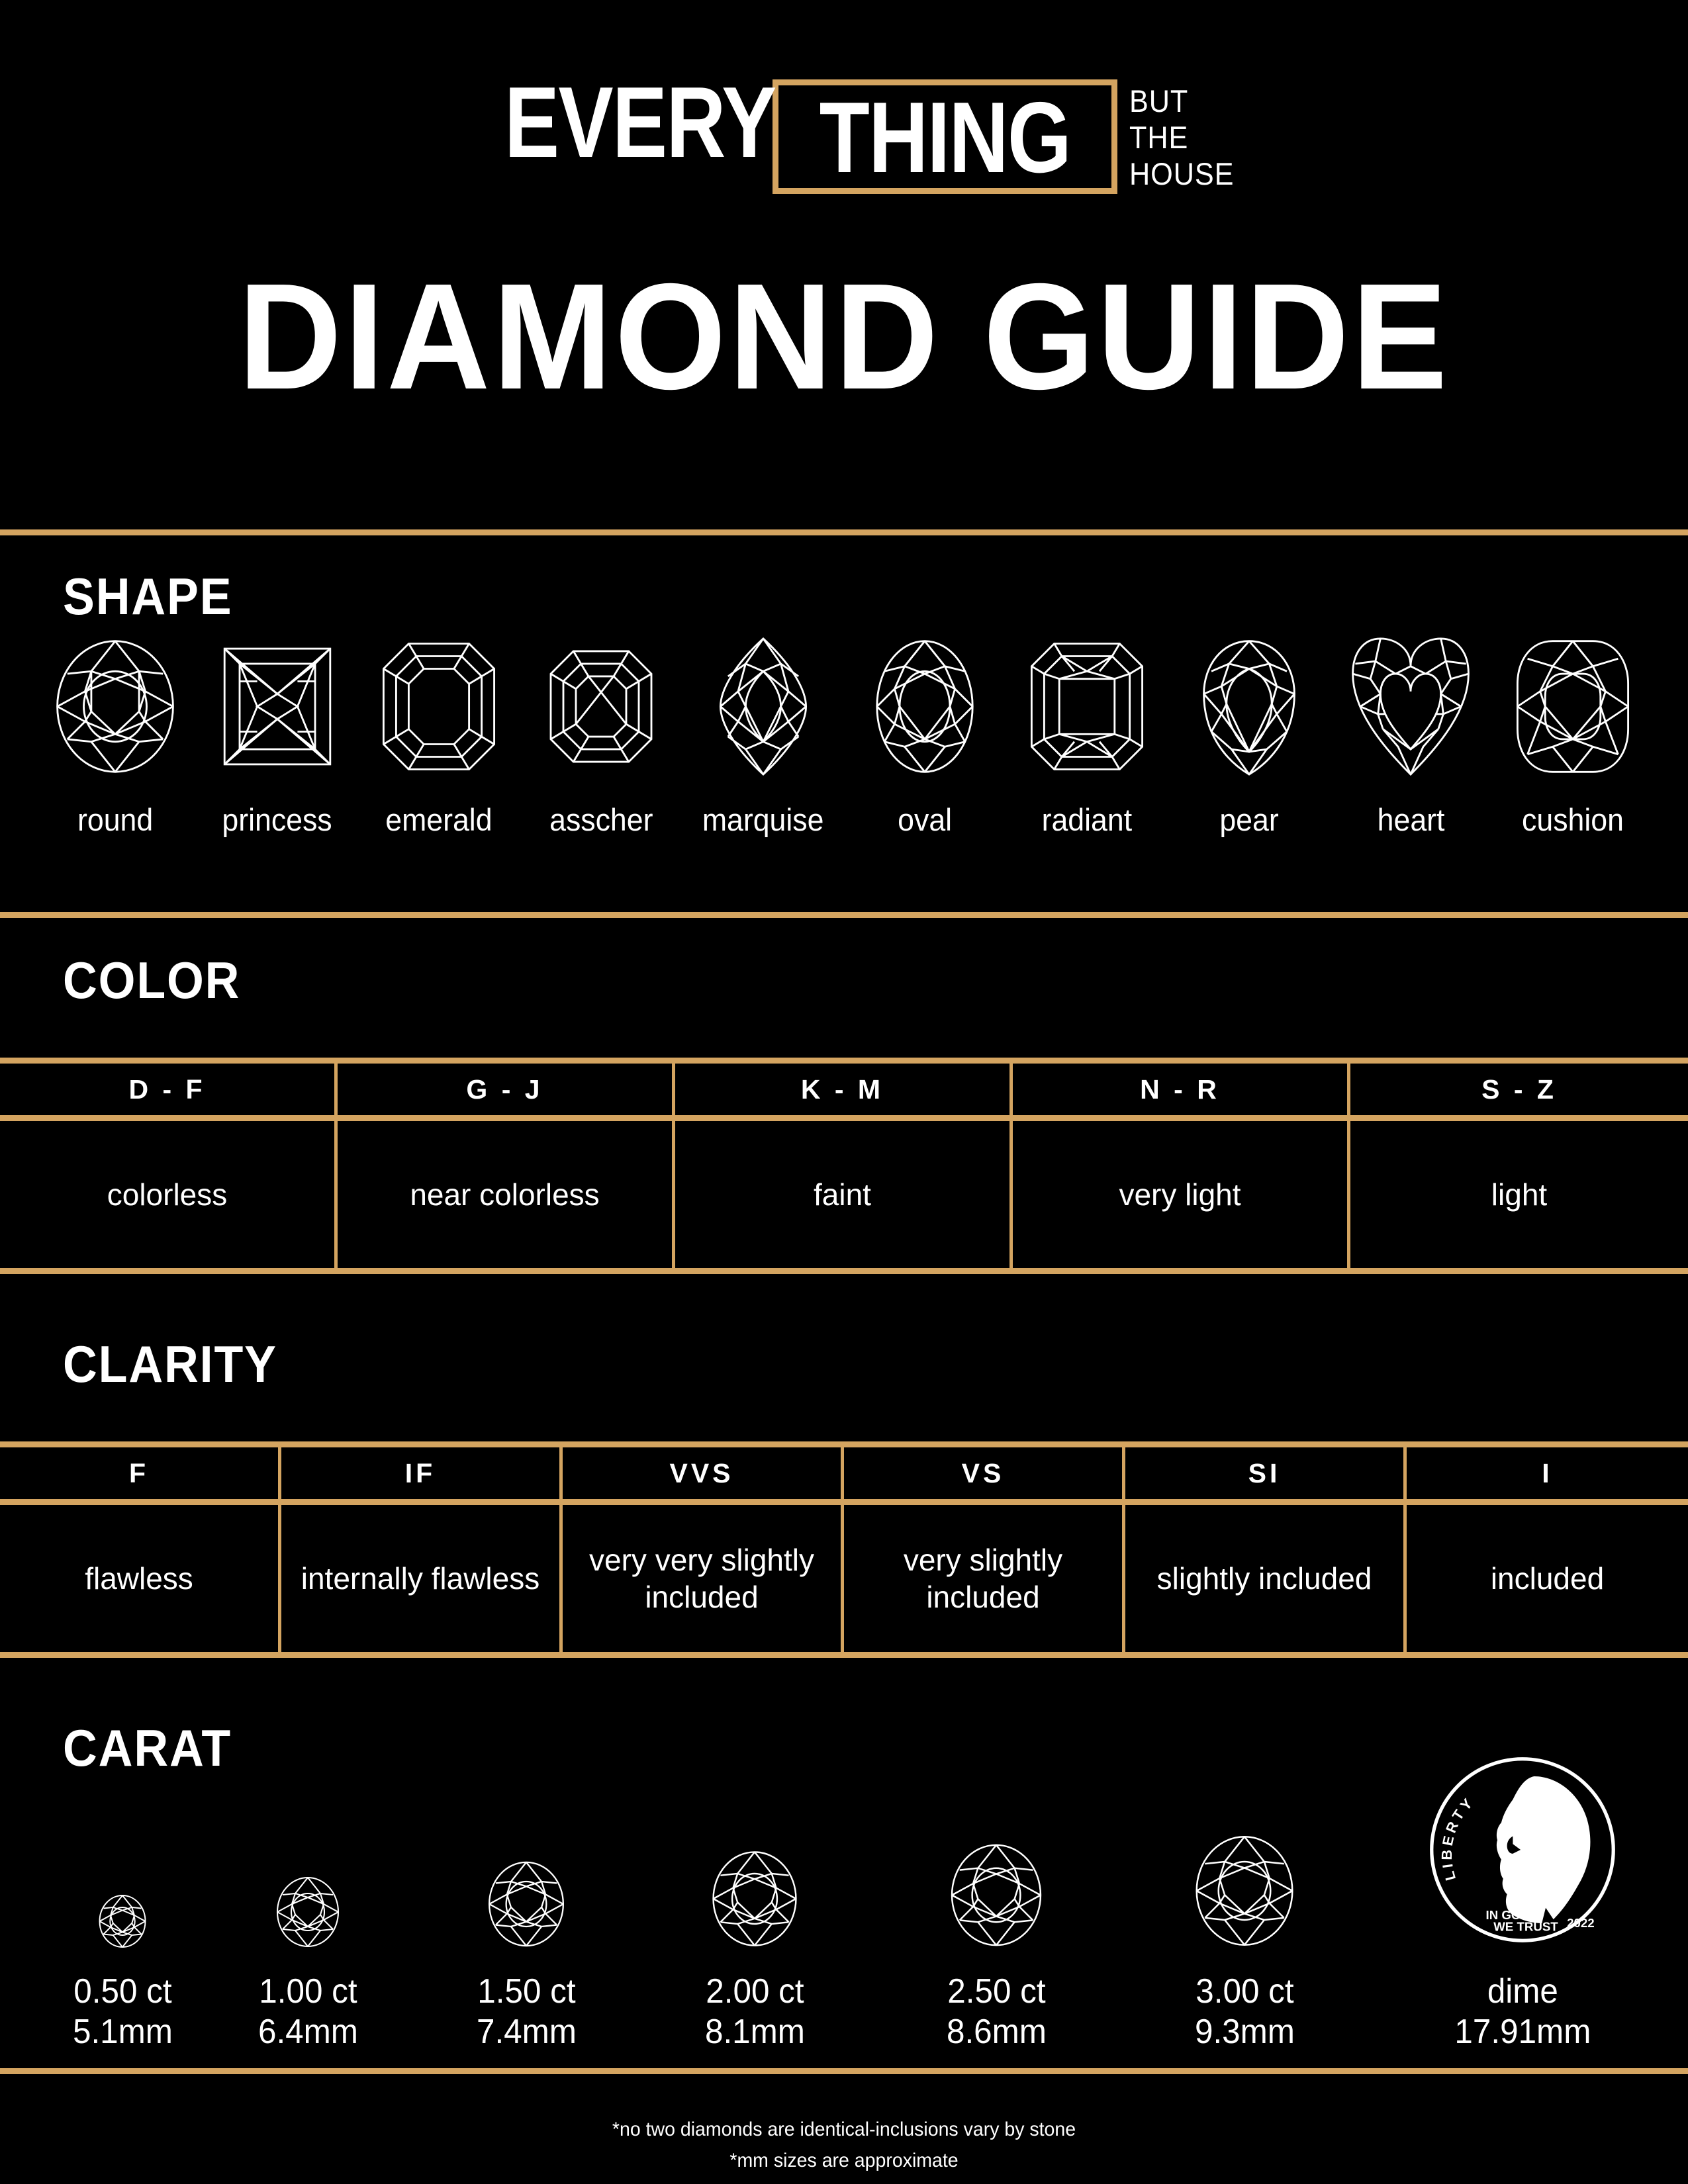  Describe the element at coordinates (844, 1905) in the screenshot. I see `carat-row: 0.50 ct 5.1mm 1.00 ct 6.4mm` at that location.